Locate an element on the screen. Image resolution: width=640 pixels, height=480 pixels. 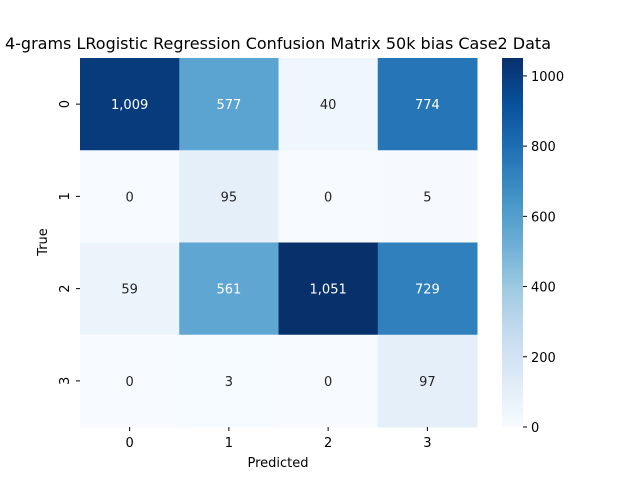
y-tick-label-0: 0 is located at coordinates (65, 104).